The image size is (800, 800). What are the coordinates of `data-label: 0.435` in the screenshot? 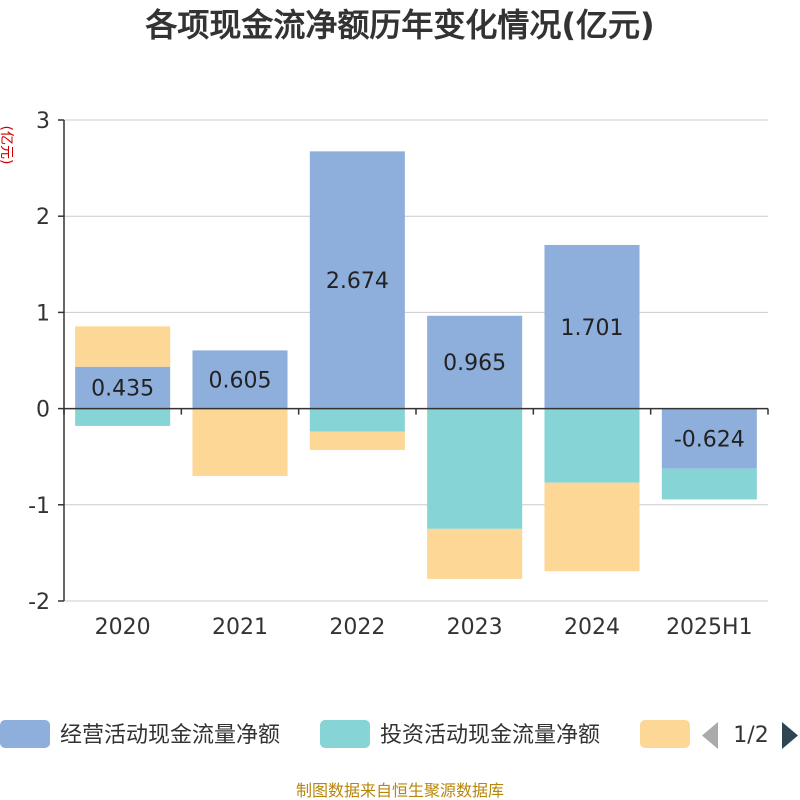 It's located at (122, 389).